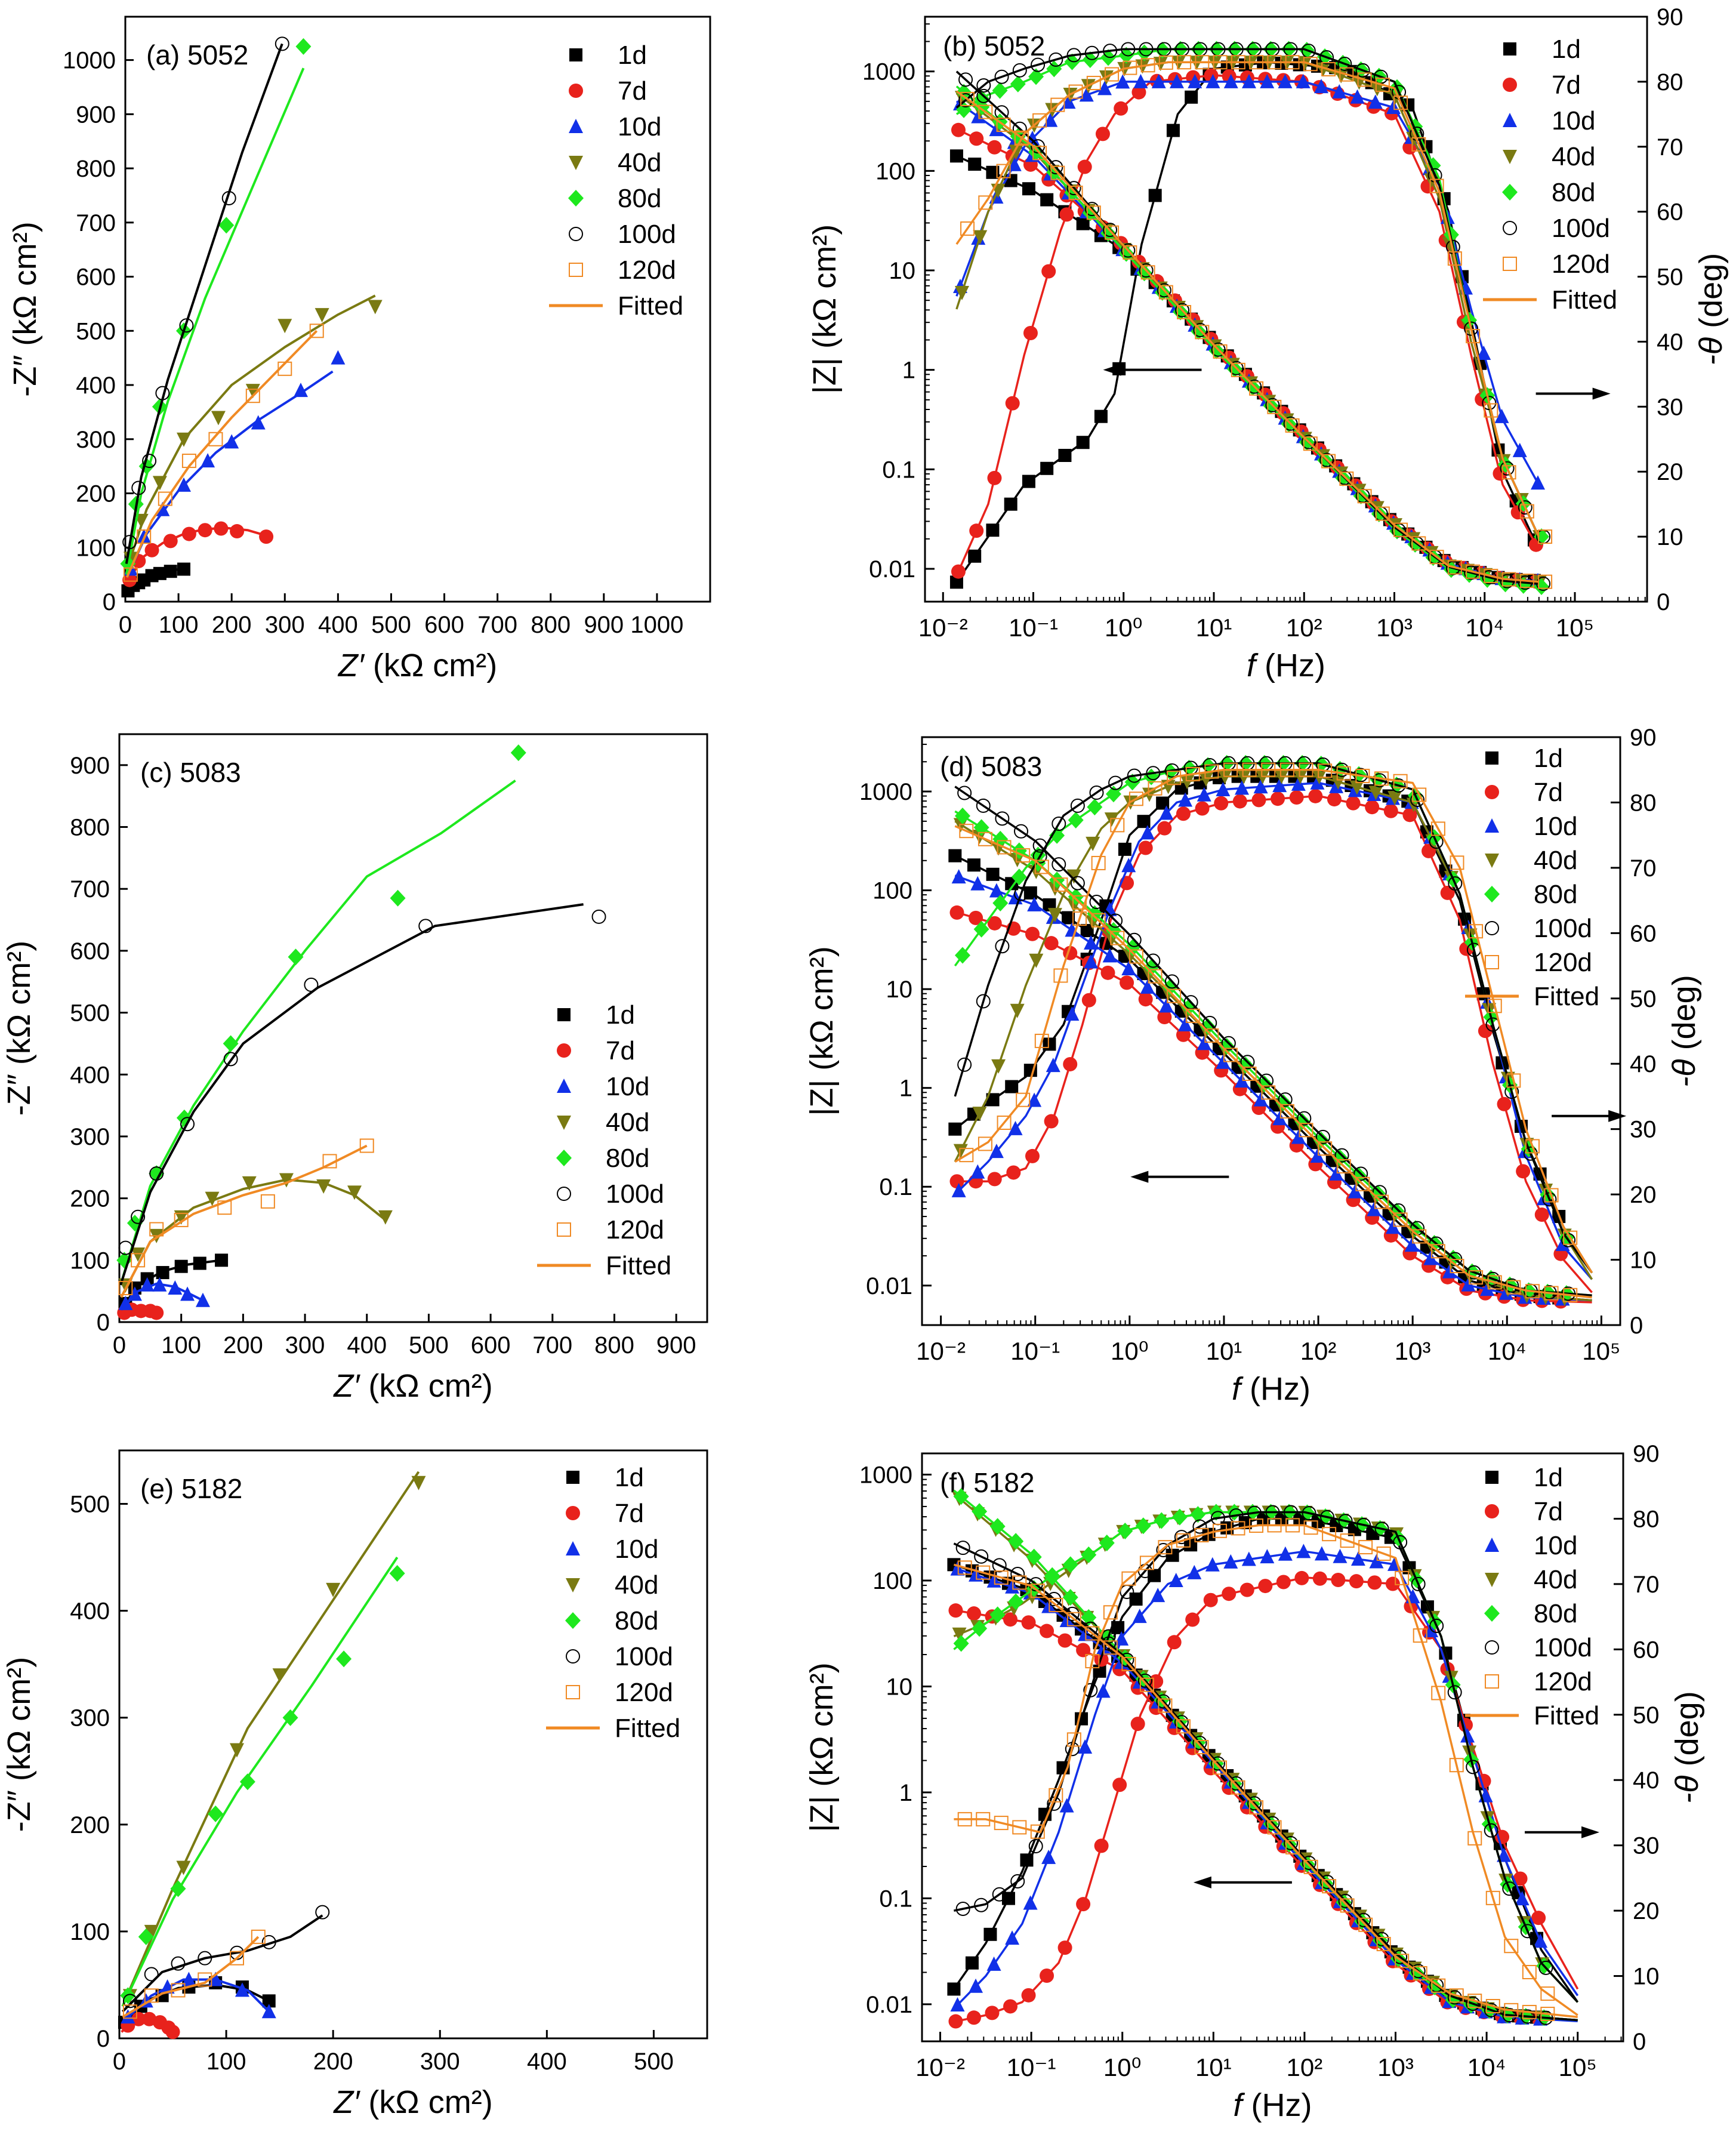 The height and width of the screenshot is (2144, 1736). What do you see at coordinates (1213, 2067) in the screenshot?
I see `x-tick-label: 10¹` at bounding box center [1213, 2067].